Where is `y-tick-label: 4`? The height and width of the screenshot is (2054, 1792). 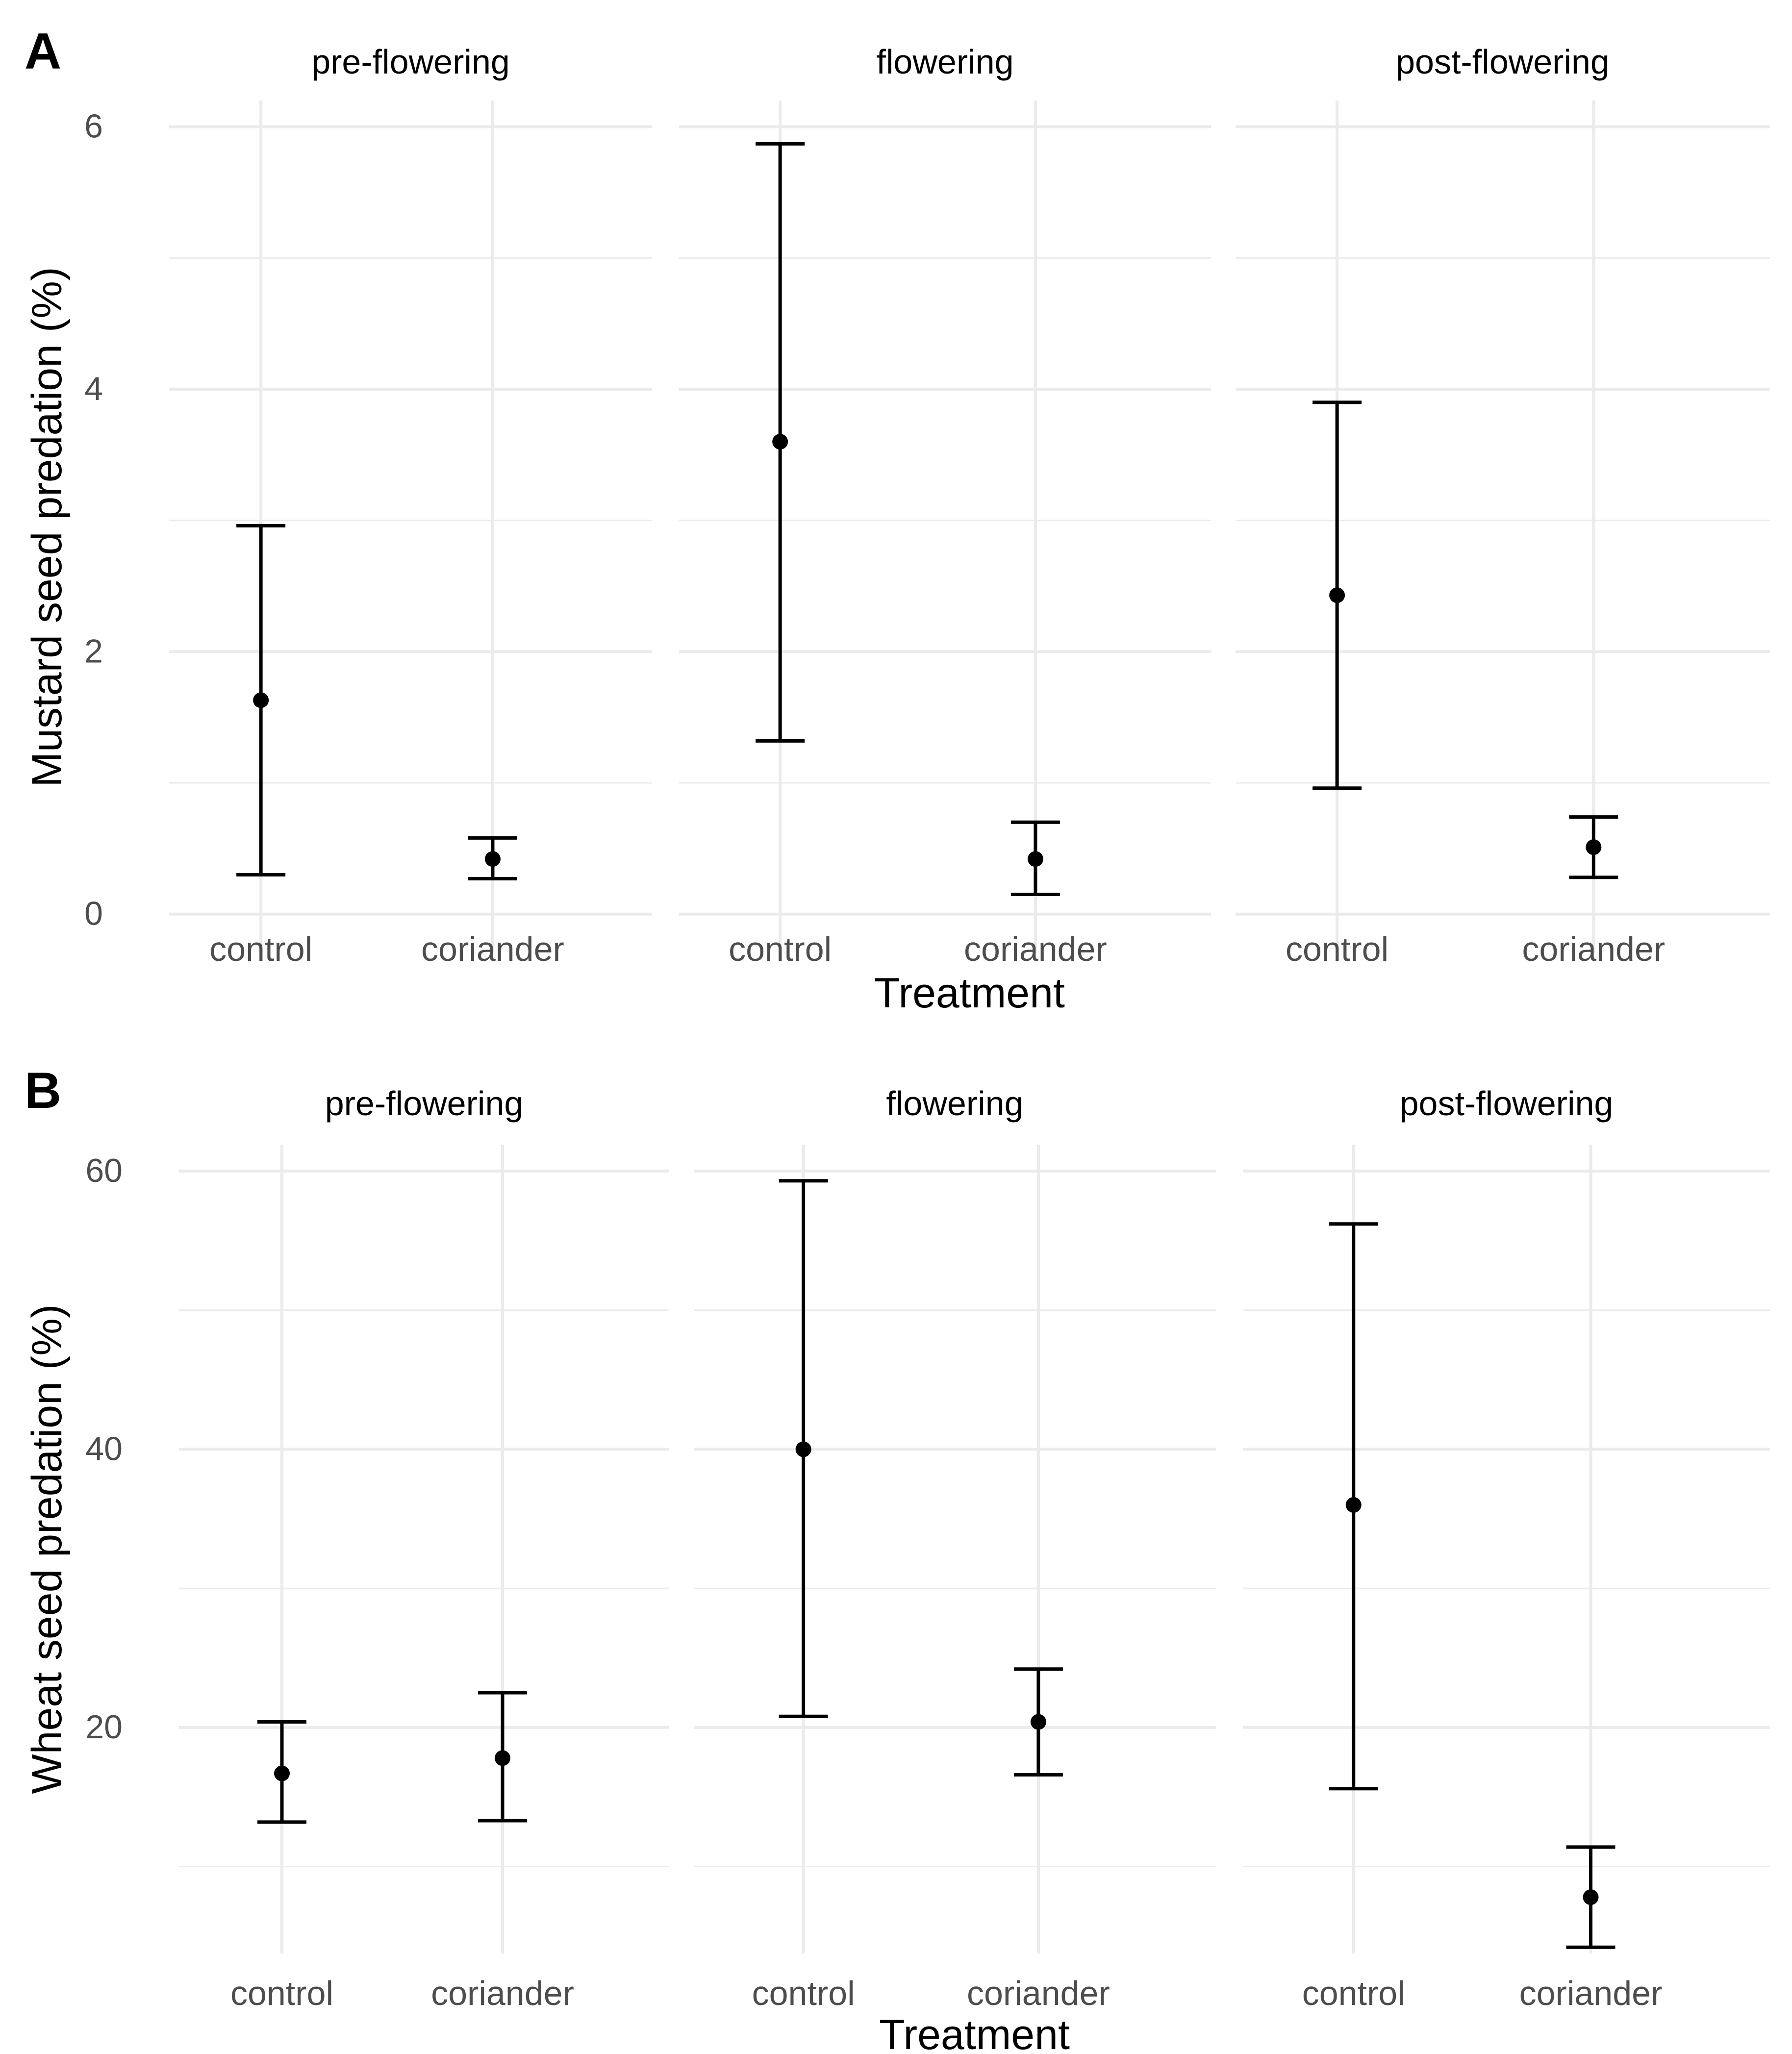
y-tick-label: 4 is located at coordinates (93, 388).